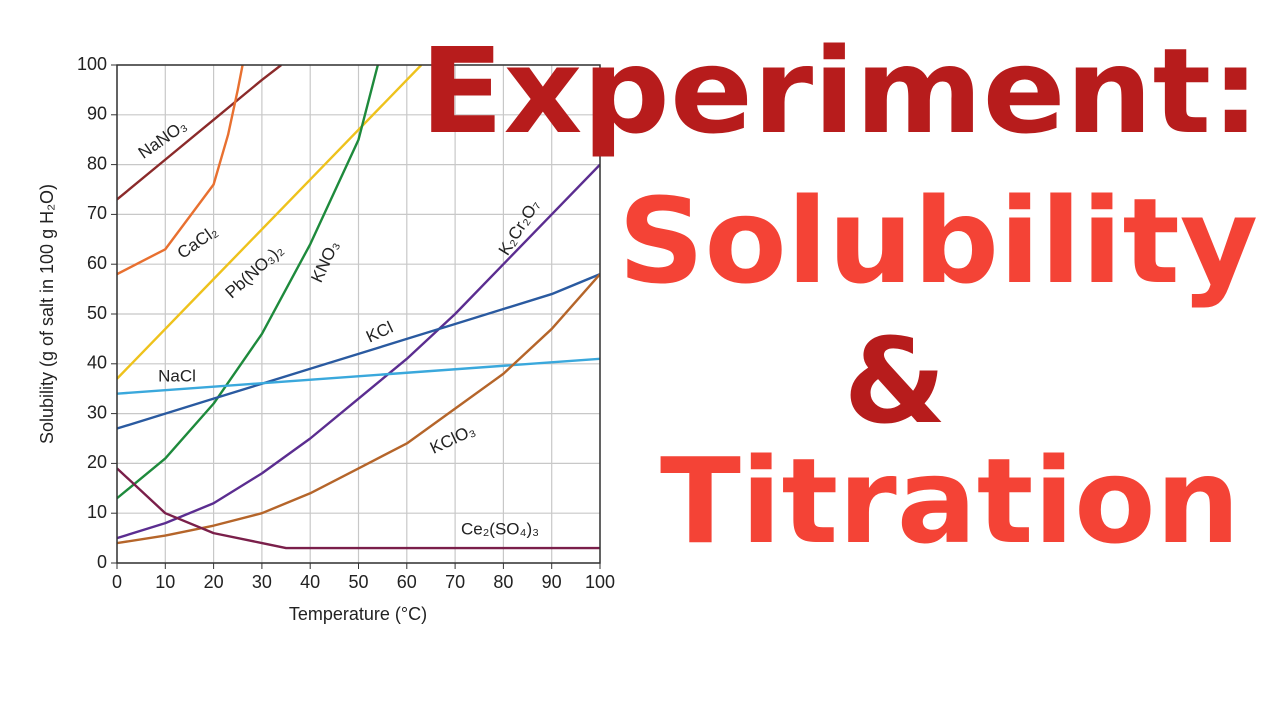 The width and height of the screenshot is (1280, 720). I want to click on headline-line: Experiment:, so click(840, 91).